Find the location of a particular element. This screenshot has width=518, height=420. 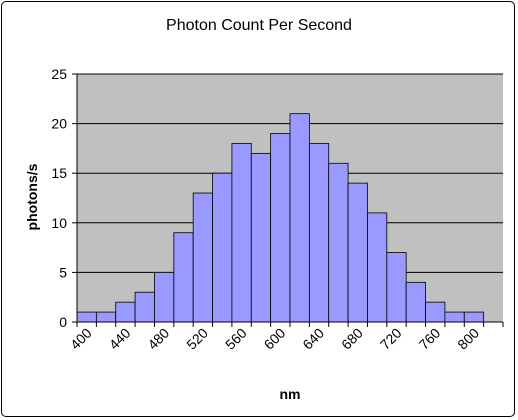

x-tick-label: 600 is located at coordinates (275, 339).